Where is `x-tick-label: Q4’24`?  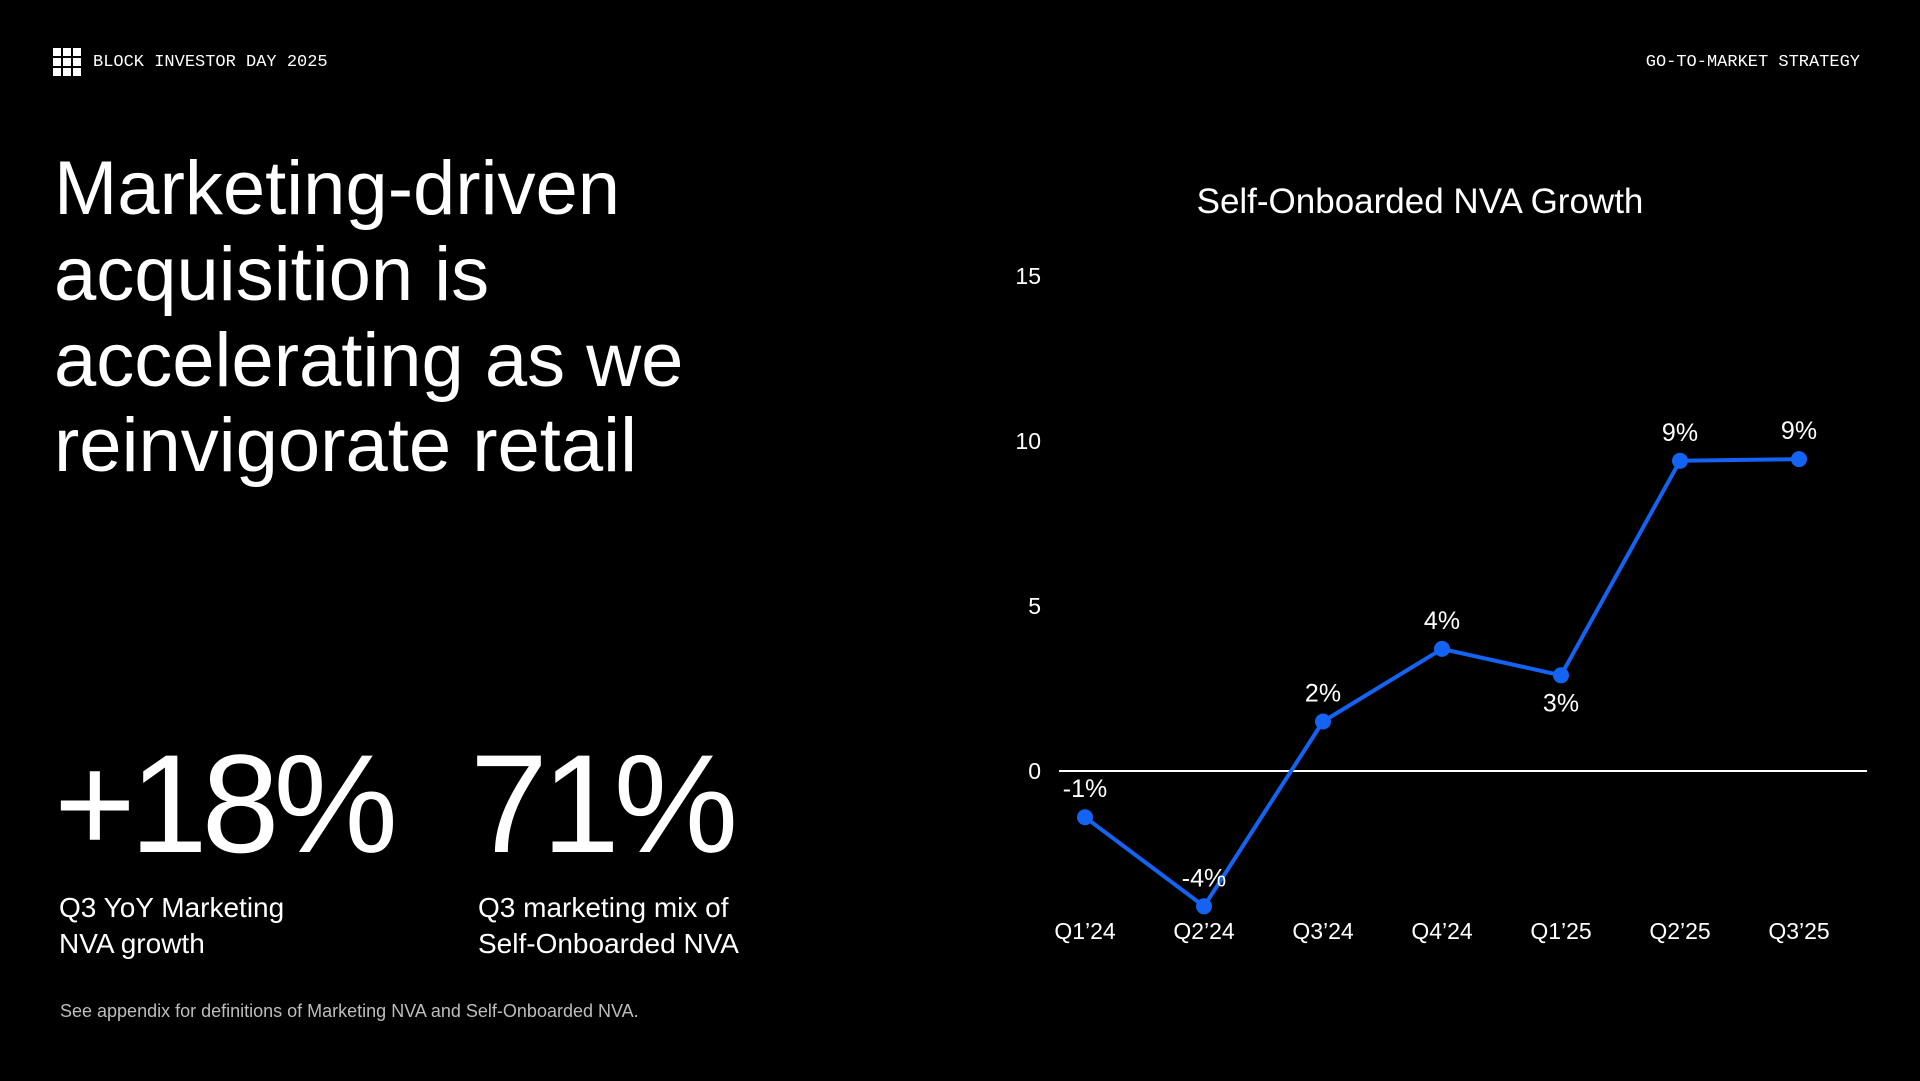
x-tick-label: Q4’24 is located at coordinates (1442, 931).